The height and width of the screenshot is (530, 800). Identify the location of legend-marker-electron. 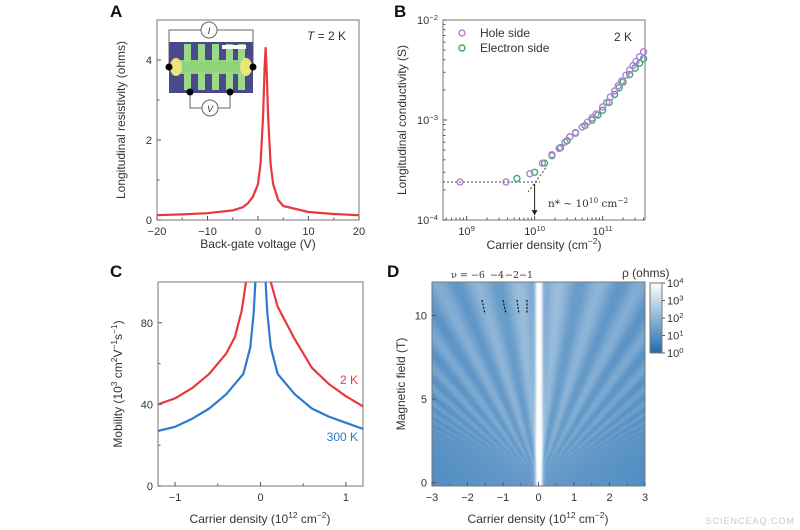
(462, 48).